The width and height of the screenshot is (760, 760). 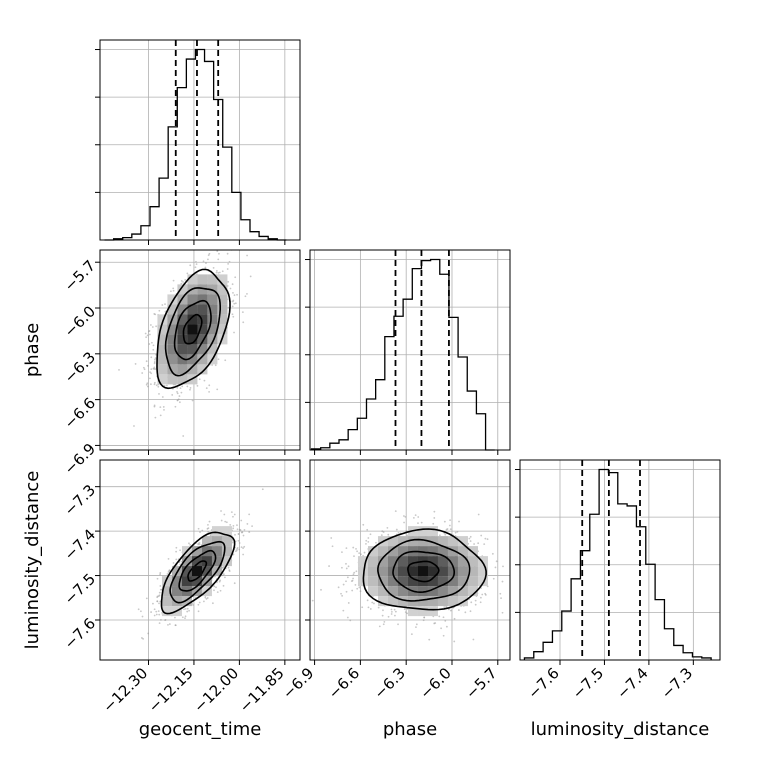 What do you see at coordinates (192, 329) in the screenshot?
I see `density-peak` at bounding box center [192, 329].